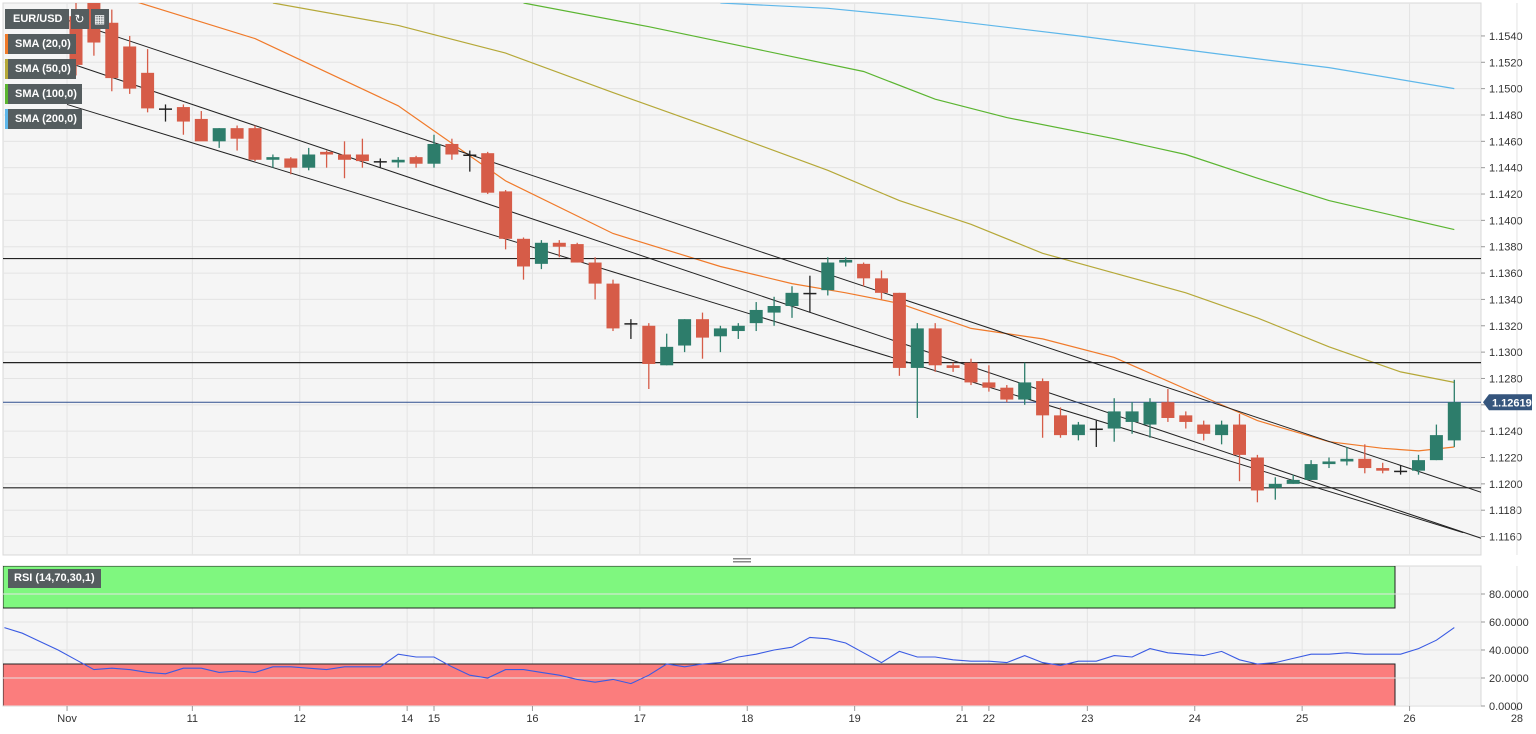 The height and width of the screenshot is (734, 1536). What do you see at coordinates (729, 656) in the screenshot?
I see `rsi-line` at bounding box center [729, 656].